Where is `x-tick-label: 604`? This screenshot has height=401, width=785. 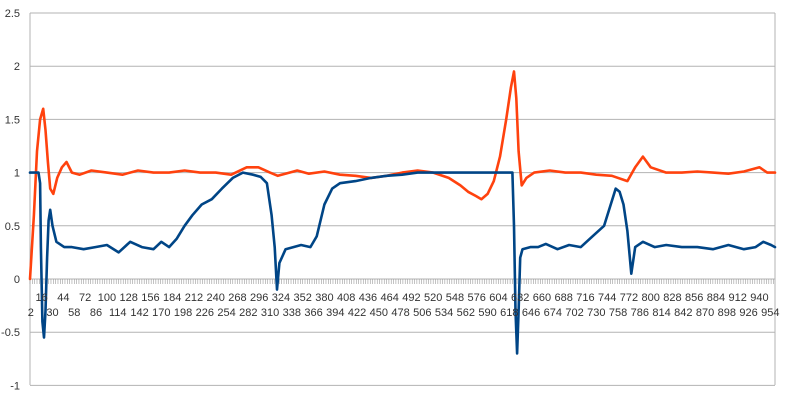 x-tick-label: 604 is located at coordinates (498, 298).